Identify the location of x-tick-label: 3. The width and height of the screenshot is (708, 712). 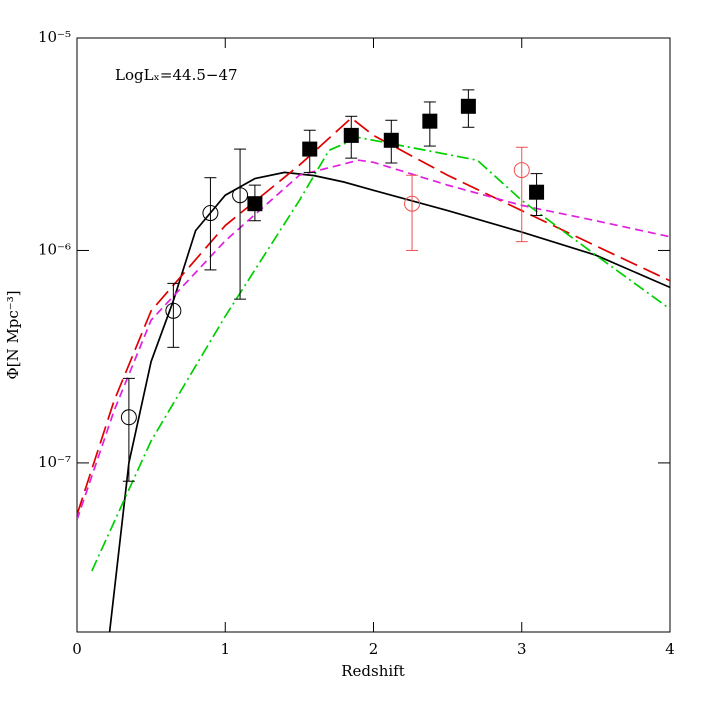
(522, 649).